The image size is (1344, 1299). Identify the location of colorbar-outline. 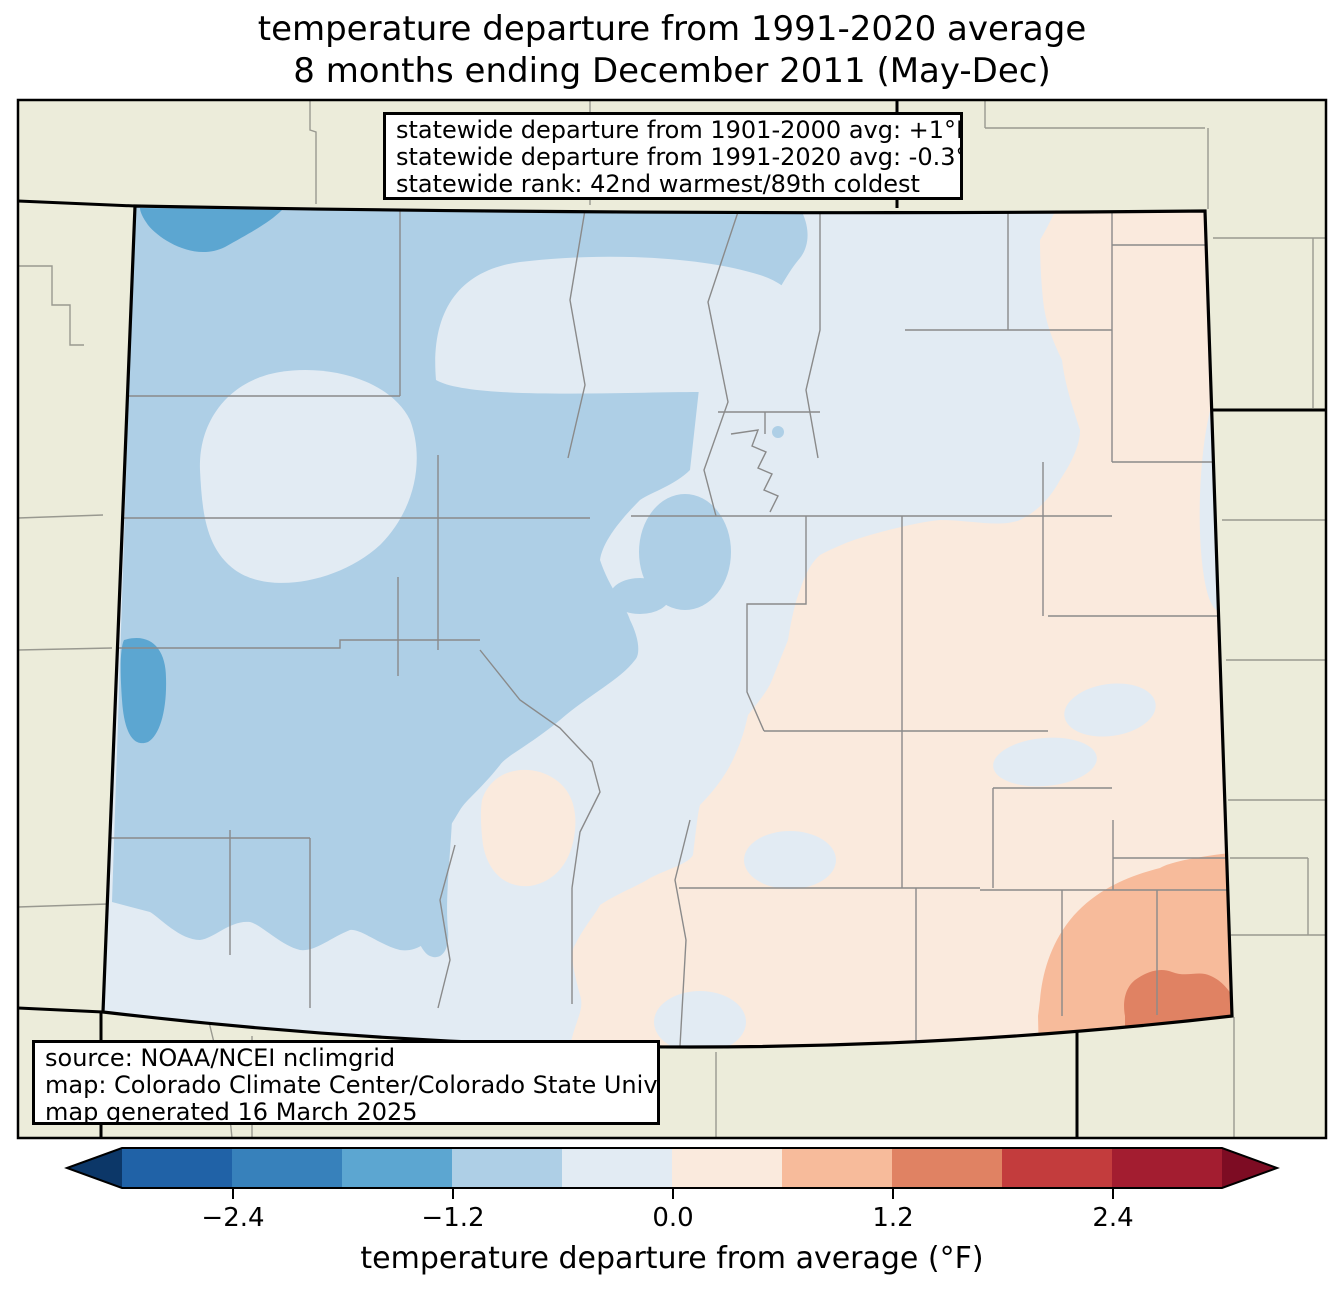
(672, 1168).